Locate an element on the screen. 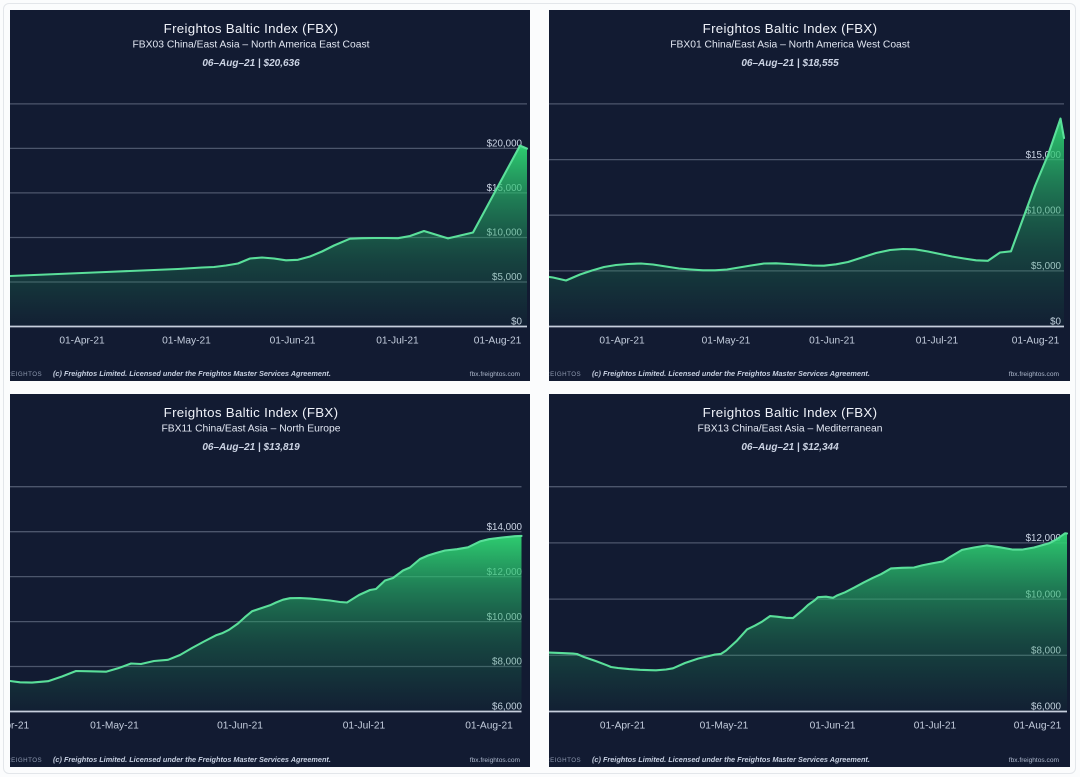  svg-text: 06–Aug–21 | $12,344 is located at coordinates (790, 447).